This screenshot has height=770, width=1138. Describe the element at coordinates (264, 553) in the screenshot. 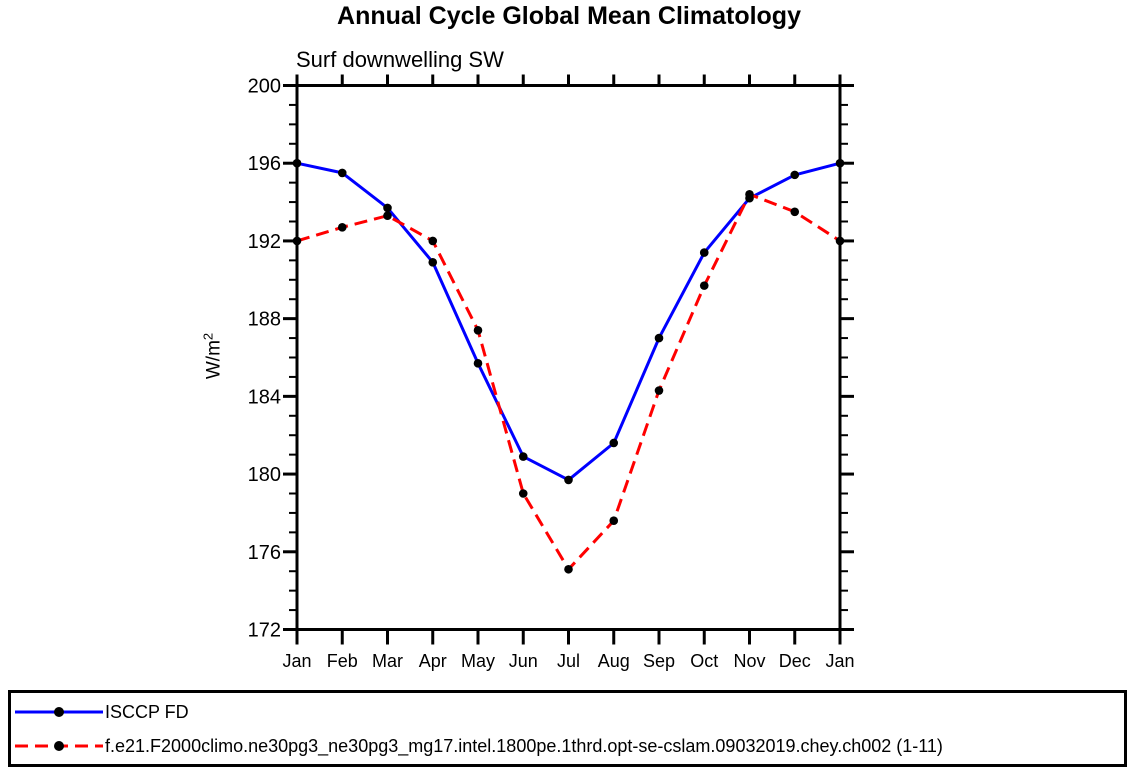

I see `y-tick-label: 176` at that location.